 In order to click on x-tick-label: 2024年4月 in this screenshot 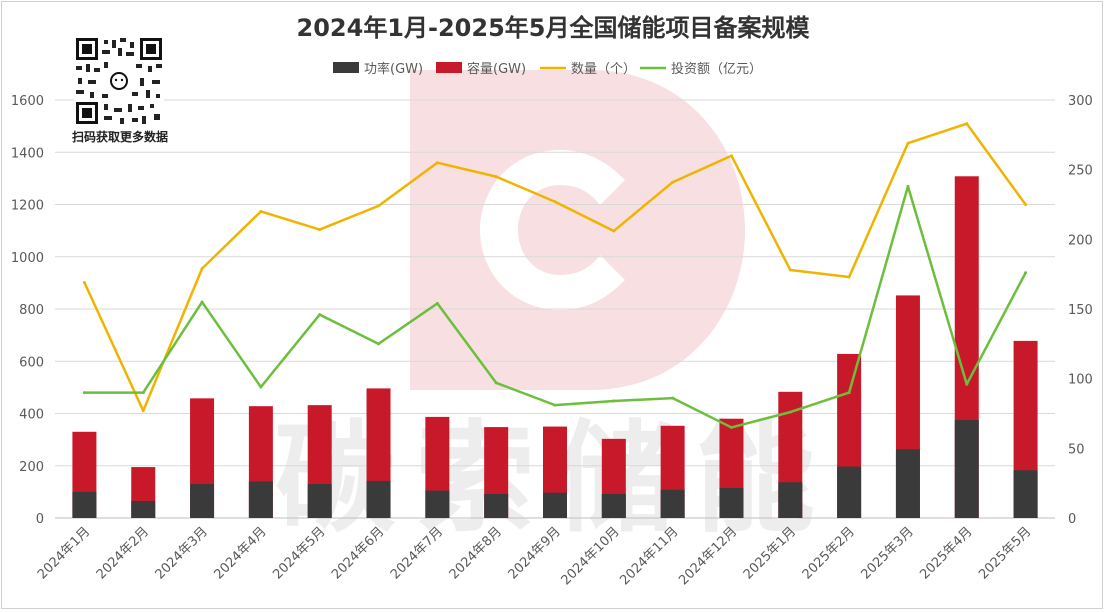, I will do `click(240, 553)`.